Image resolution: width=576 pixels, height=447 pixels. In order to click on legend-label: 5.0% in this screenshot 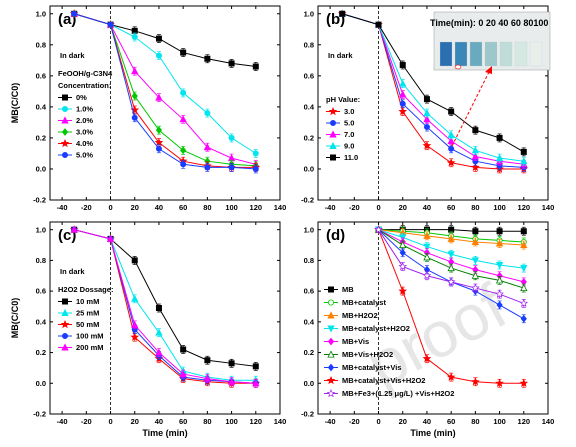, I will do `click(84, 155)`.